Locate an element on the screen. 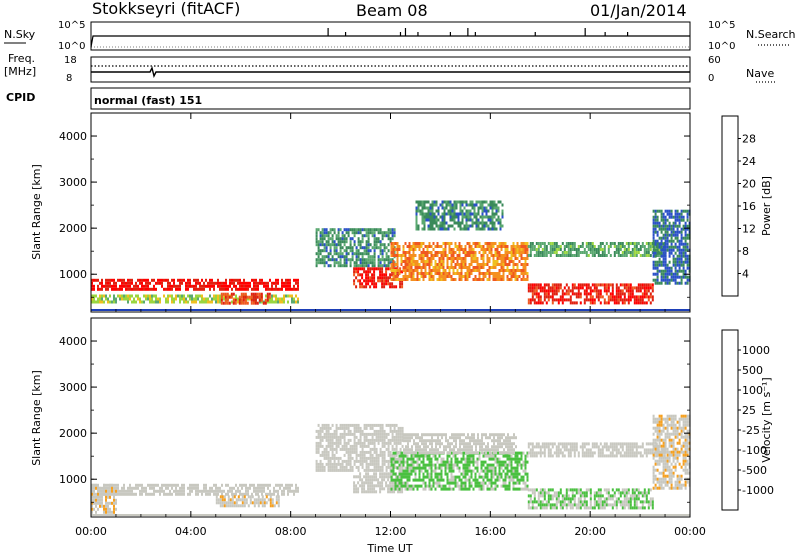 This screenshot has width=800, height=558. freq-label-1: Freq. is located at coordinates (21, 58).